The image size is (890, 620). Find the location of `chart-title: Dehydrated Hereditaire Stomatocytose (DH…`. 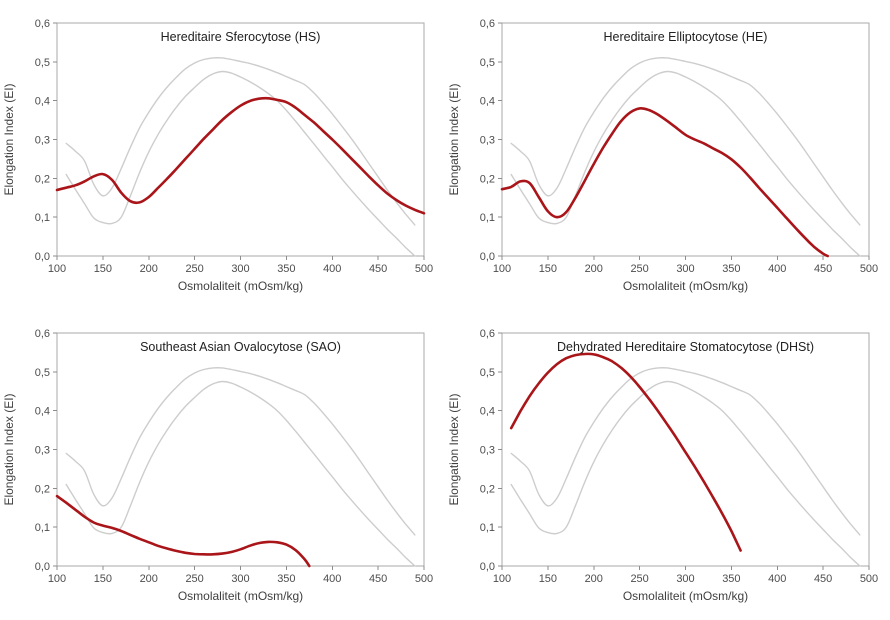

chart-title: Dehydrated Hereditaire Stomatocytose (DH… is located at coordinates (685, 347).